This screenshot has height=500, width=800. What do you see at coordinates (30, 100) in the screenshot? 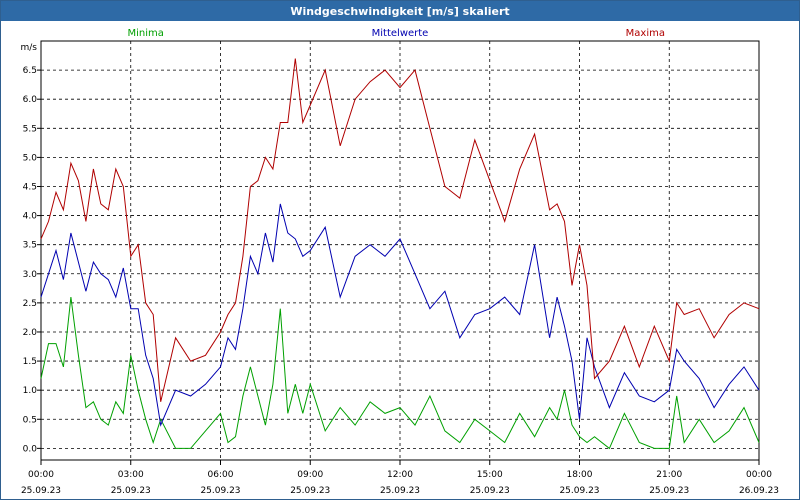
I see `y-tick-label: 6.0` at bounding box center [30, 100].